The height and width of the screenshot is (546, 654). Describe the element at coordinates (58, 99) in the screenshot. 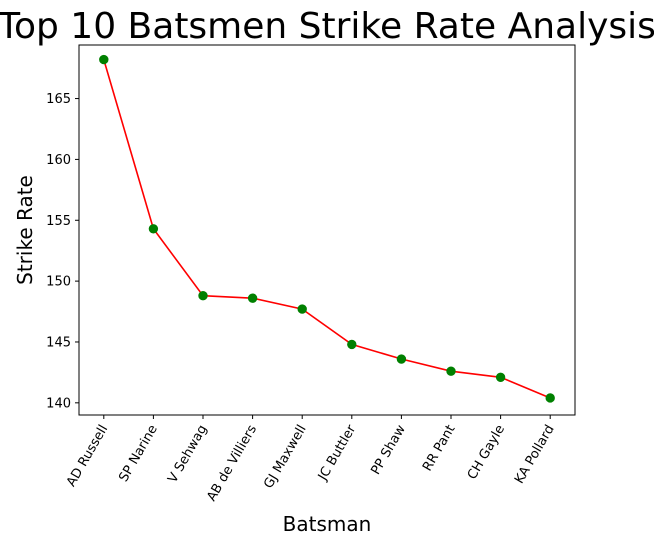

I see `y-tick-label: 165` at that location.